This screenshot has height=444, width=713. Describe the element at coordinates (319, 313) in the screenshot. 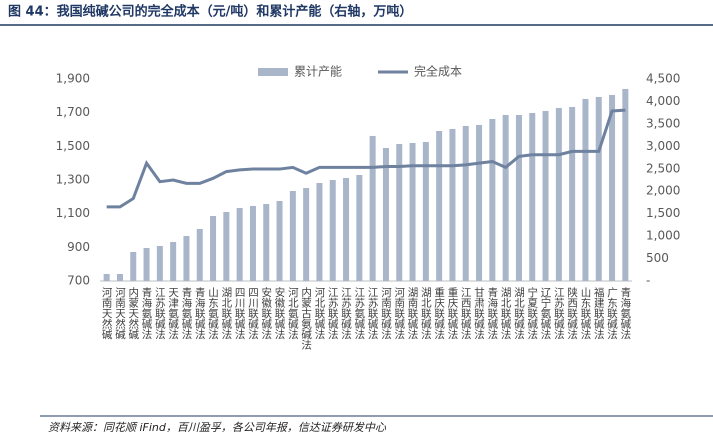

I see `x-tick-label: 河北联碱法` at that location.